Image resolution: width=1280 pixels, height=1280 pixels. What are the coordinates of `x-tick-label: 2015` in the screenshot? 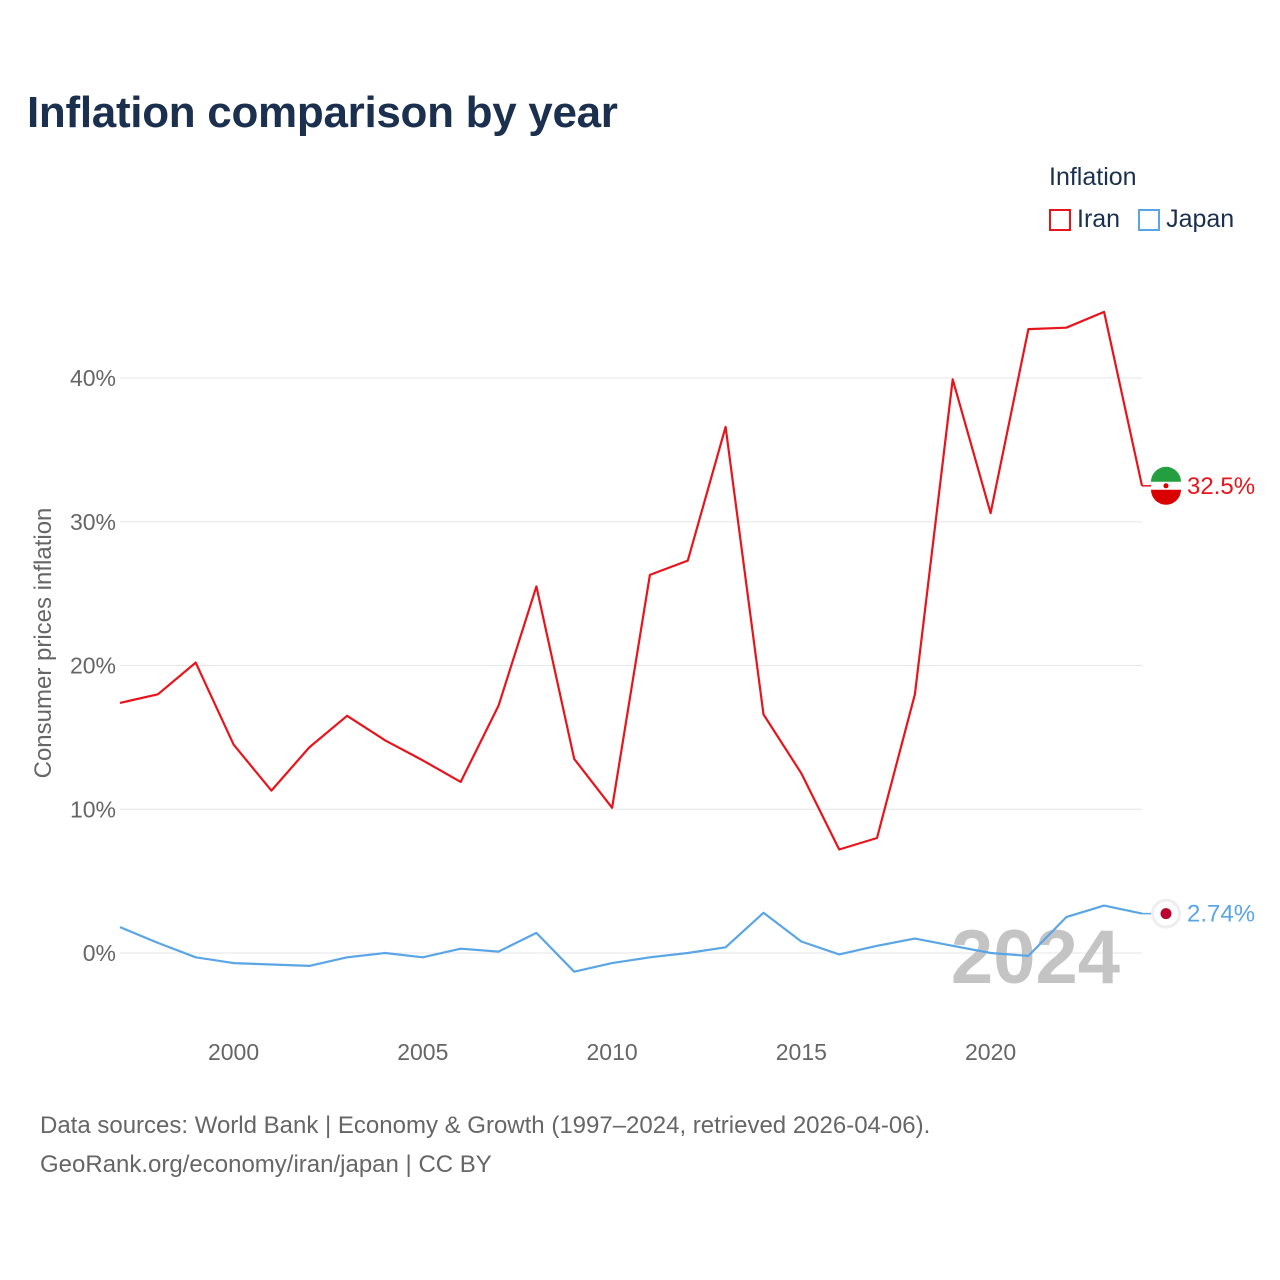 It's located at (801, 1052).